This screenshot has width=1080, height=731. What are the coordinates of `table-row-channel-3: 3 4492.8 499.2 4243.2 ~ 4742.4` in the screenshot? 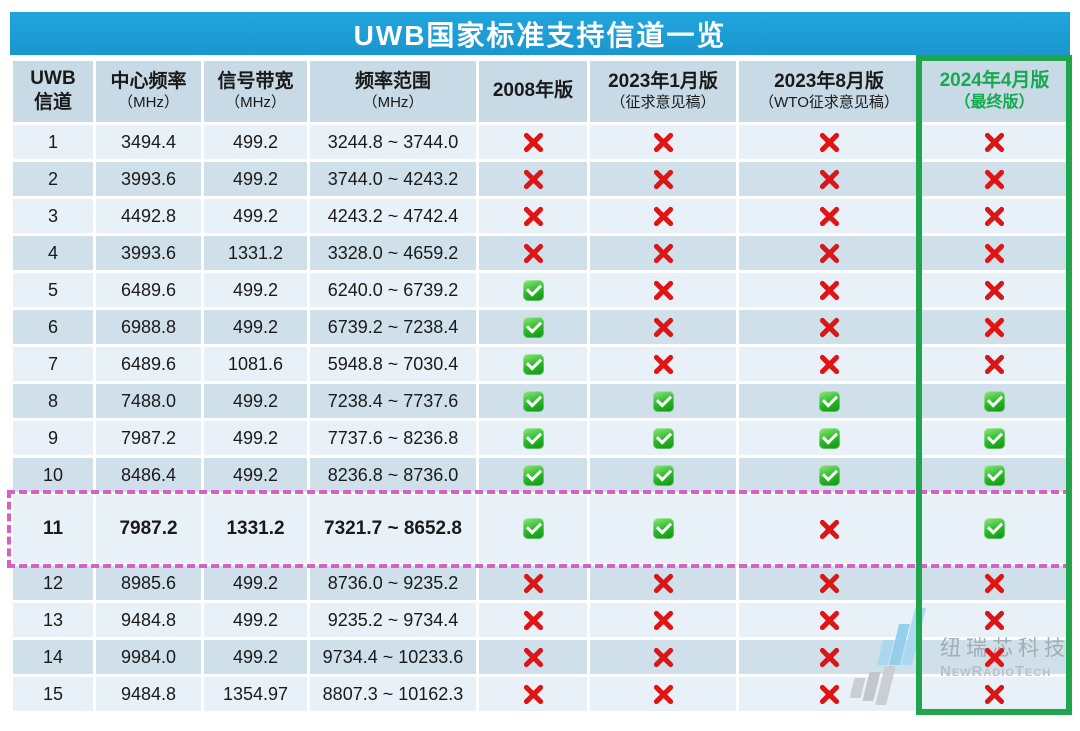 It's located at (540, 216).